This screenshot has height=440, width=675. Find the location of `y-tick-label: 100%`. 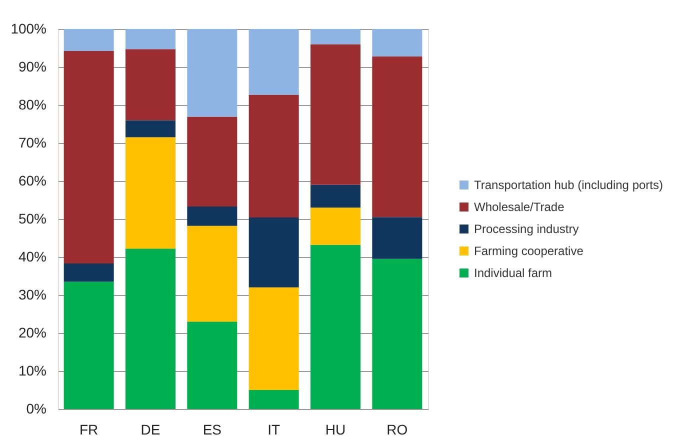

y-tick-label: 100% is located at coordinates (28, 28).